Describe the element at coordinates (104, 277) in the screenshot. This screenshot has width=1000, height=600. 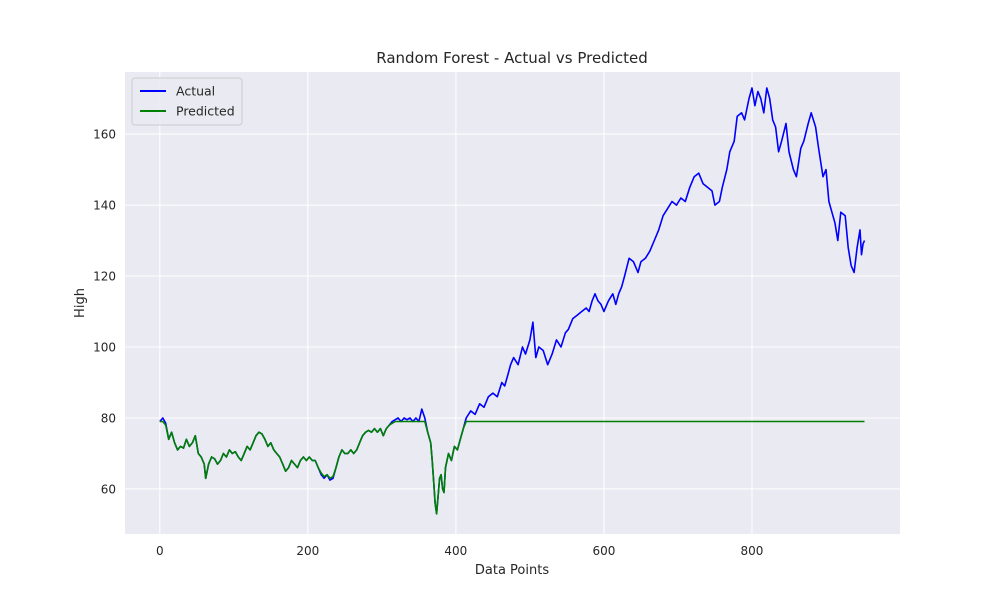
I see `y-tick-label: 120` at that location.